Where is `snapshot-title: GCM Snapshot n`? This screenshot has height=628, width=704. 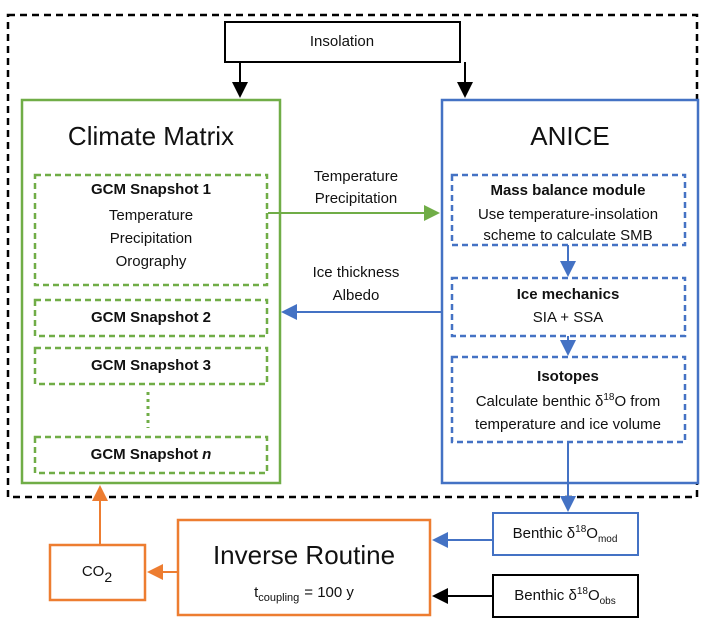
snapshot-title: GCM Snapshot n is located at coordinates (151, 454).